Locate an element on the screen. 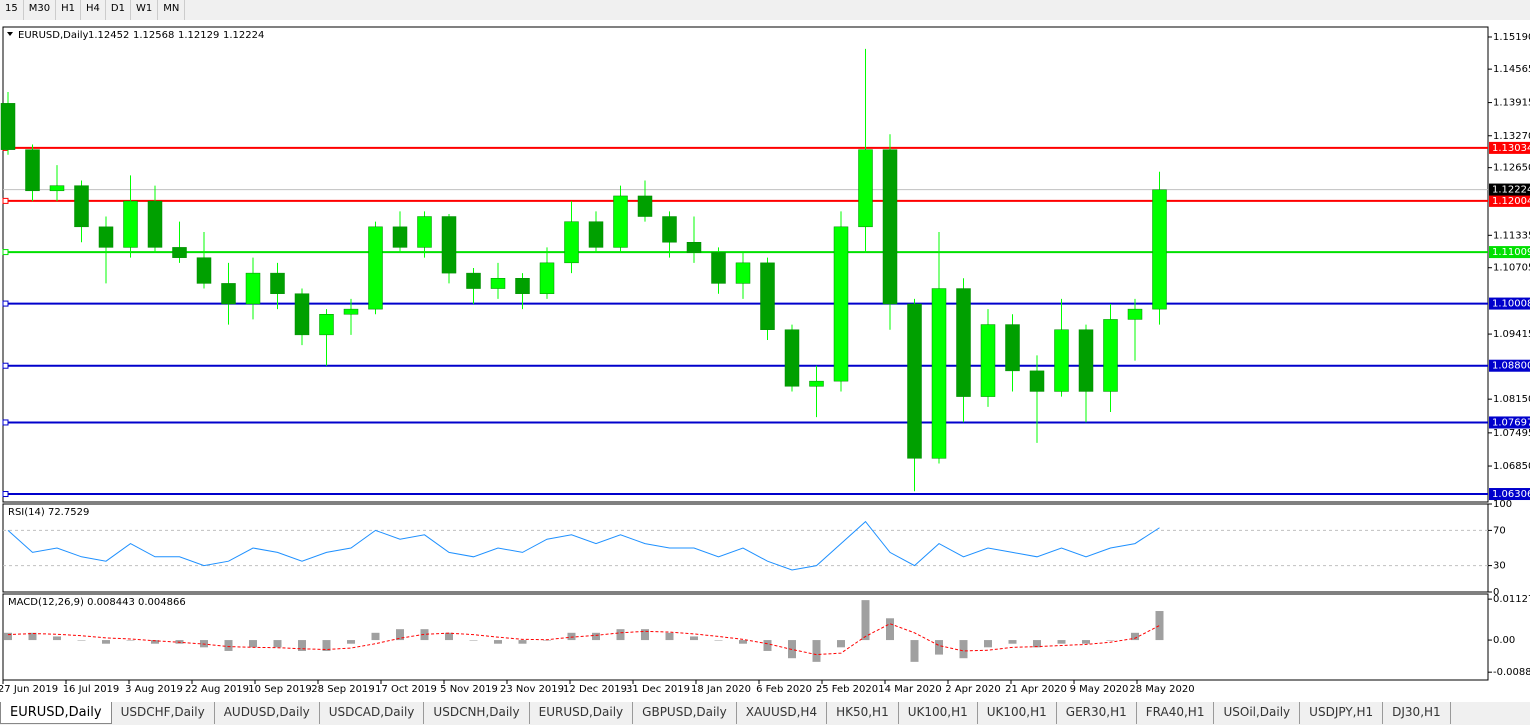 This screenshot has height=725, width=1530. chart-tab: FRA40,H1 is located at coordinates (1176, 713).